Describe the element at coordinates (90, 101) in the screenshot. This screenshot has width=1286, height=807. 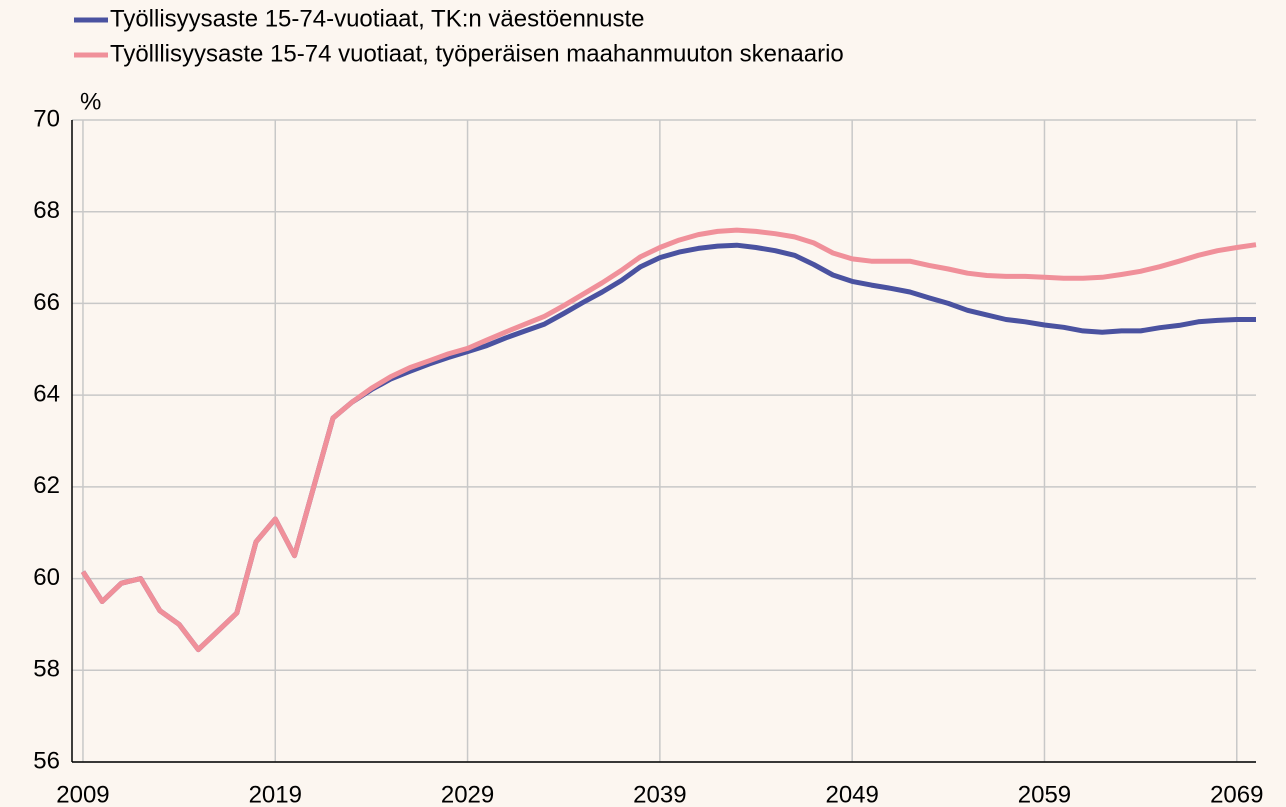
I see `y-unit: %` at that location.